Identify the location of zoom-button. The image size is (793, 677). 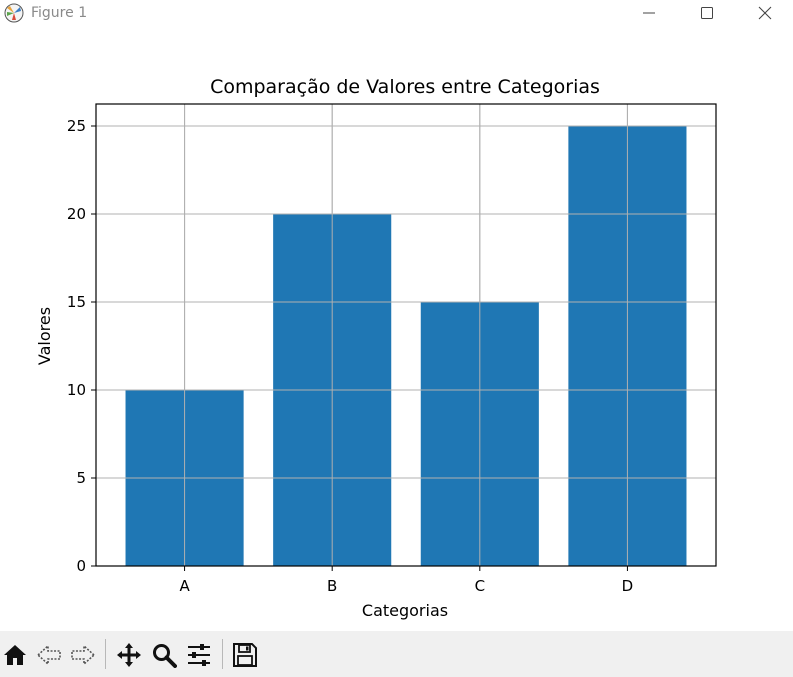
(164, 655).